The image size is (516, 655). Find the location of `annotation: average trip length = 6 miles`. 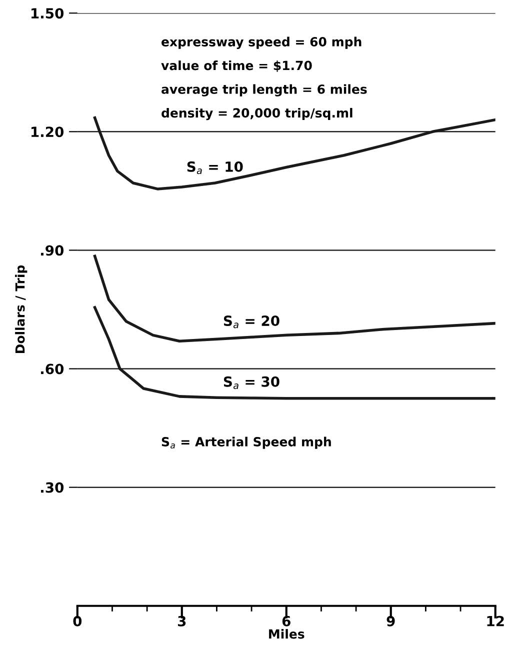

annotation: average trip length = 6 miles is located at coordinates (264, 90).